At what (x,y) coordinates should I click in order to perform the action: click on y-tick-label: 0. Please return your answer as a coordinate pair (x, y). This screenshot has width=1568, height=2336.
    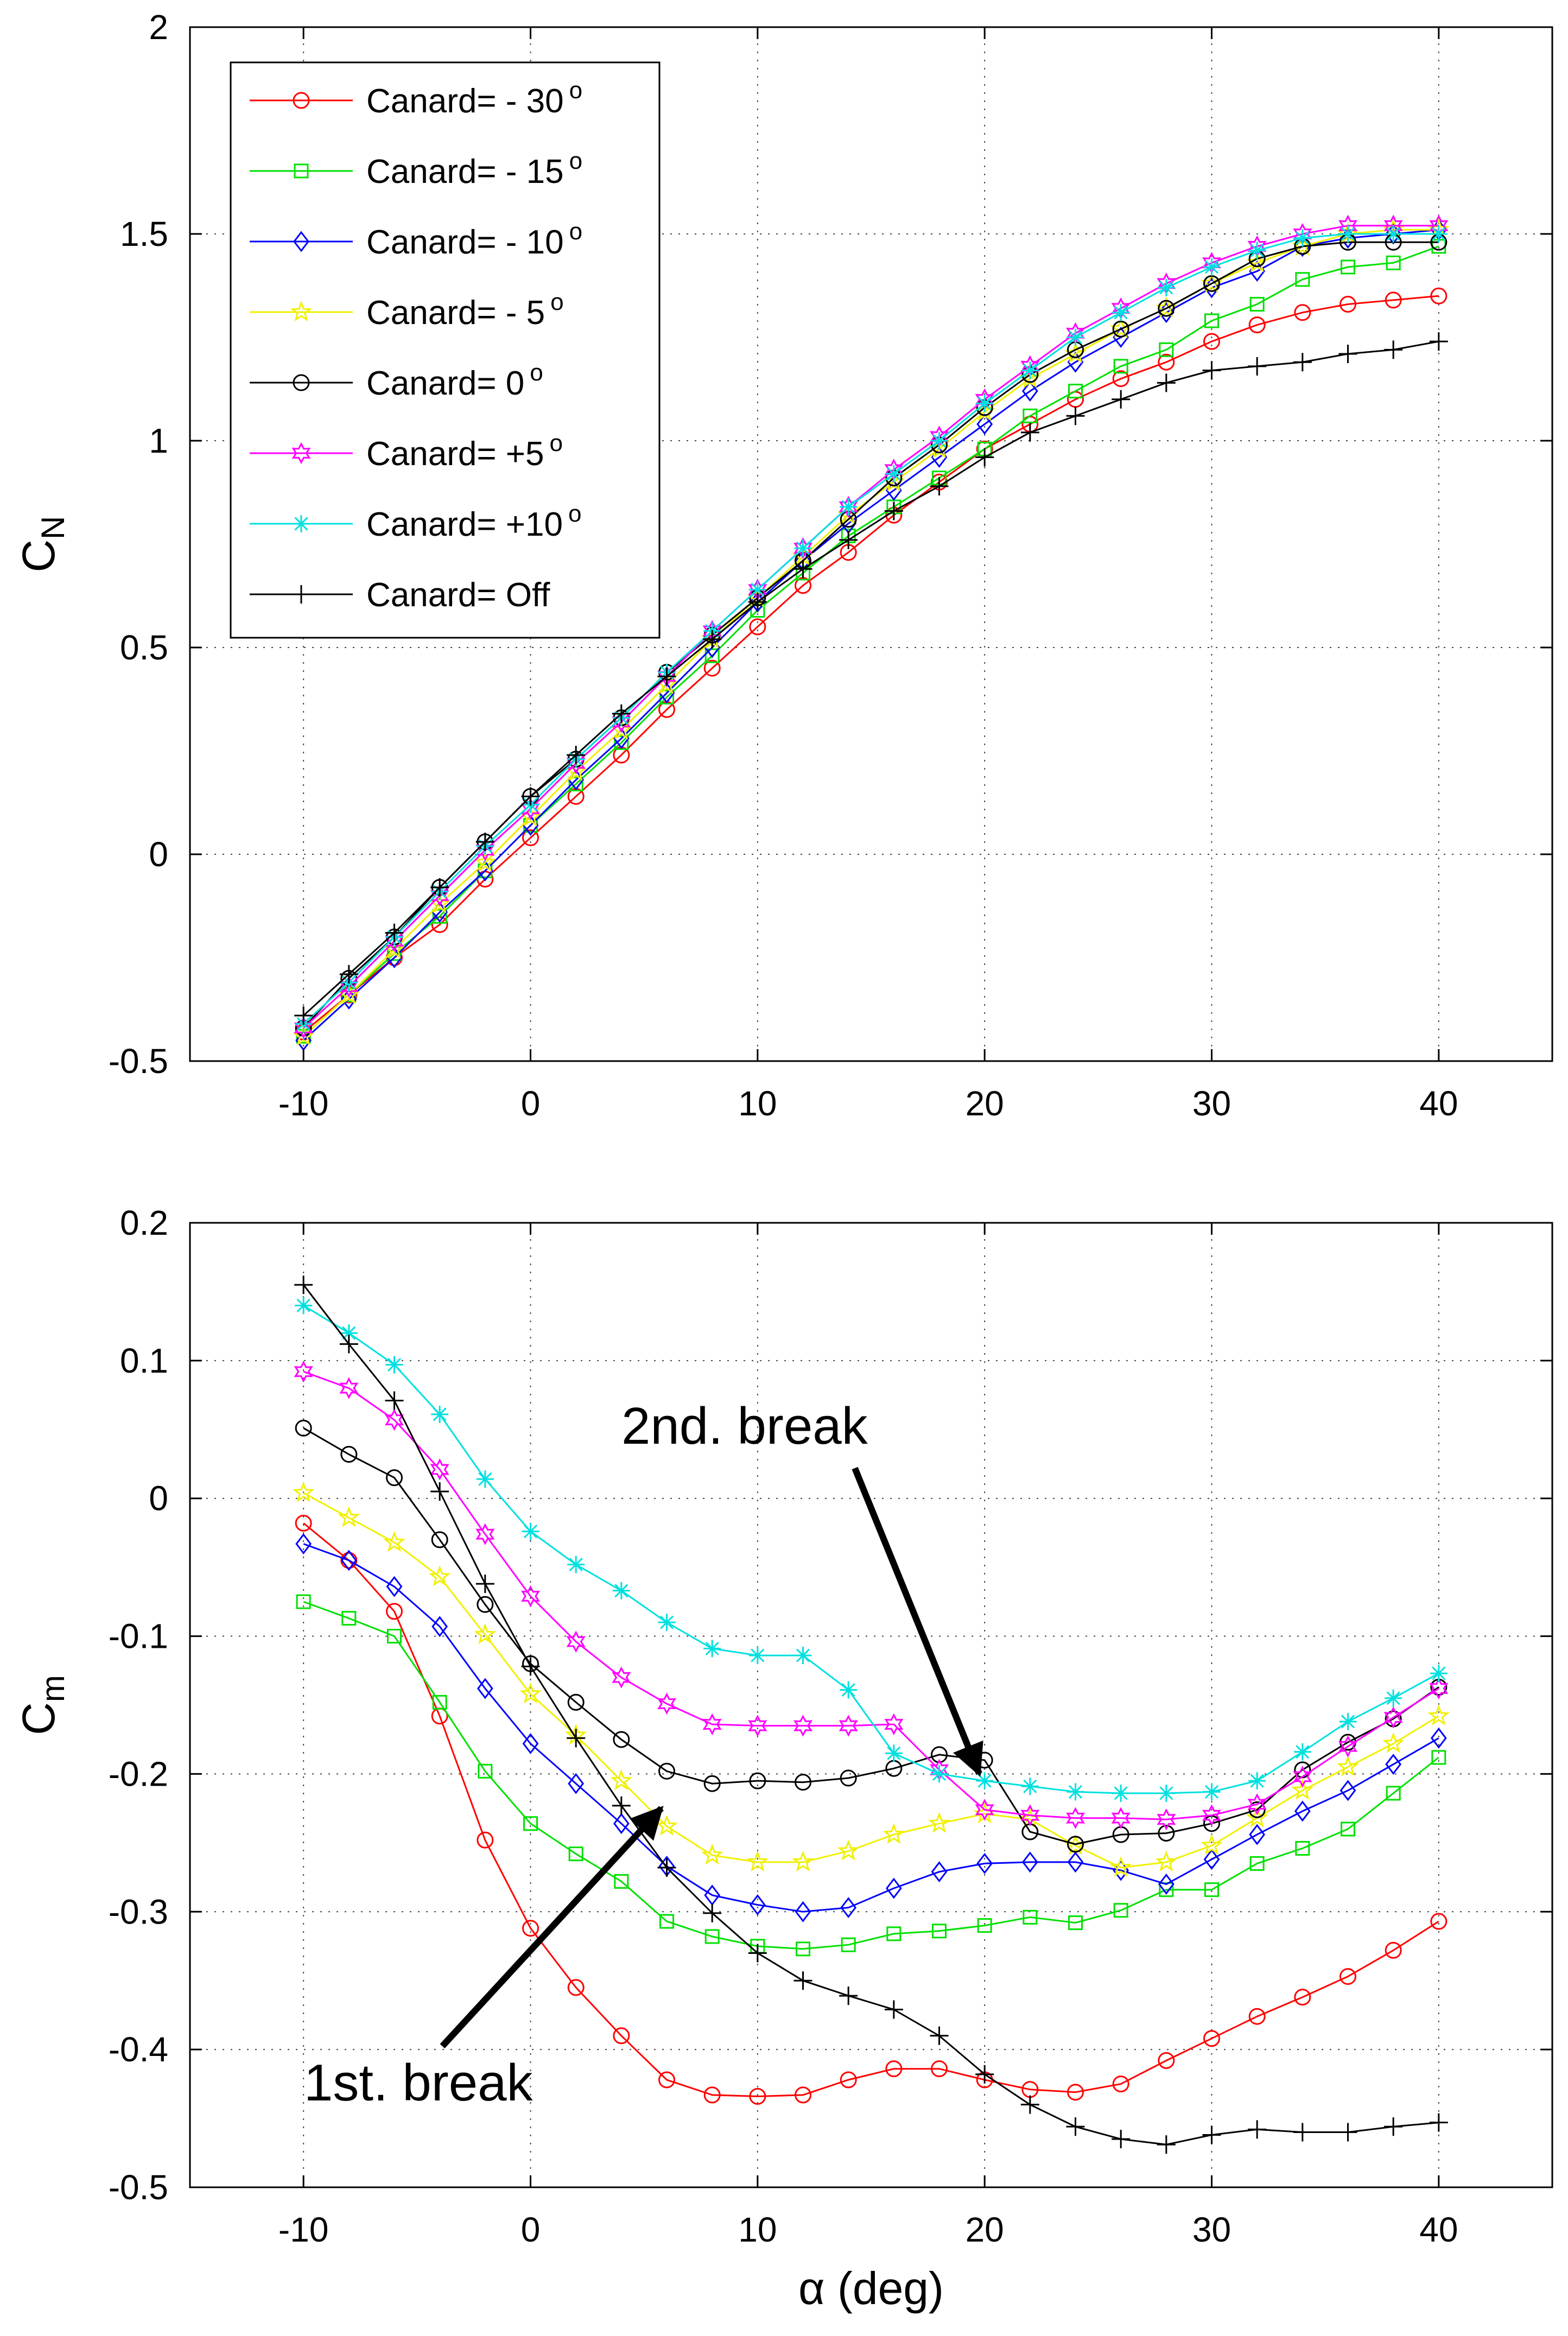
    Looking at the image, I should click on (158, 854).